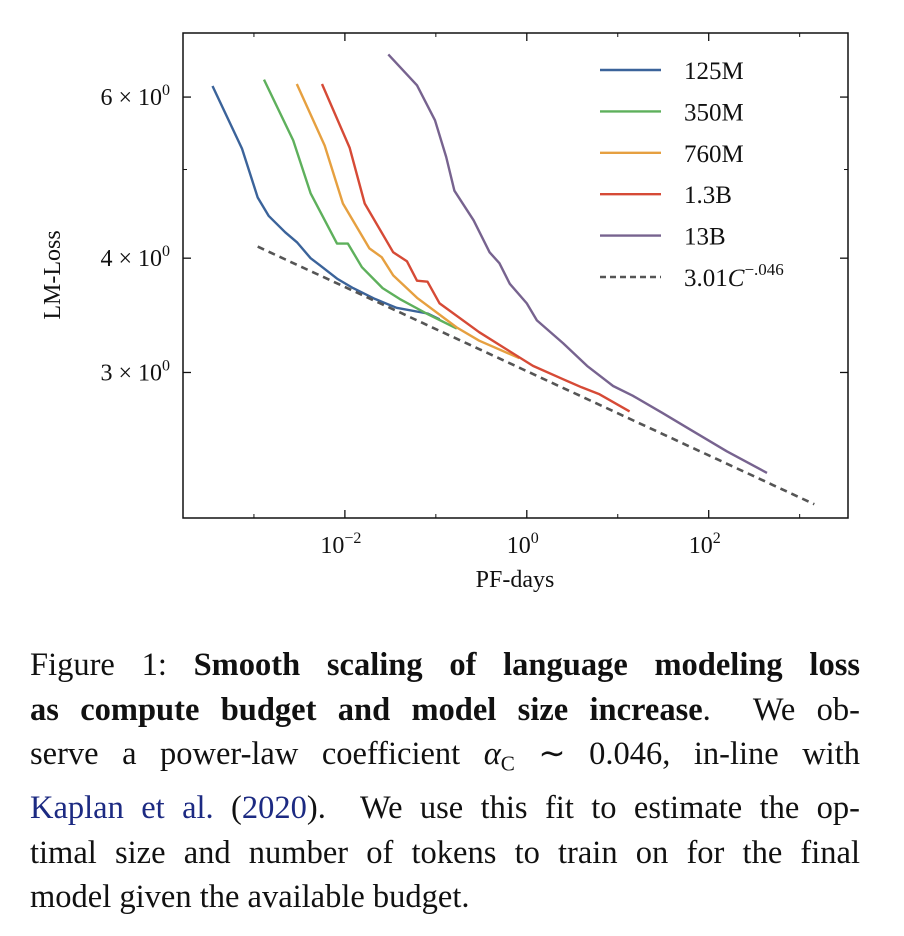  What do you see at coordinates (515, 580) in the screenshot?
I see `x-axis-label: PF-days` at bounding box center [515, 580].